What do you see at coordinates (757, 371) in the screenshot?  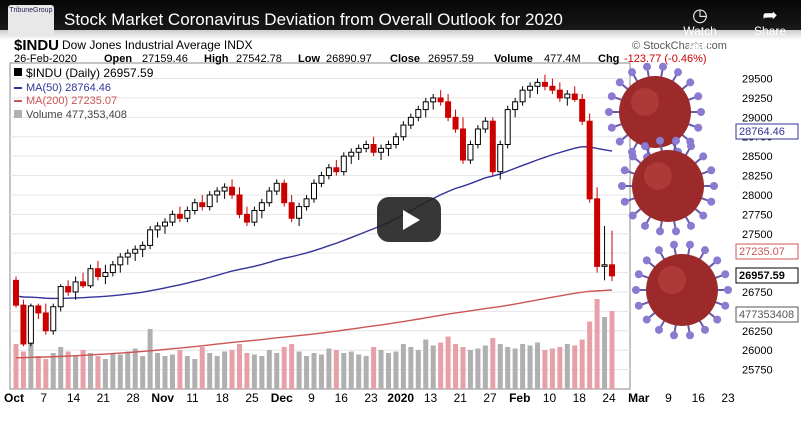 I see `y-tick-label: 25750` at bounding box center [757, 371].